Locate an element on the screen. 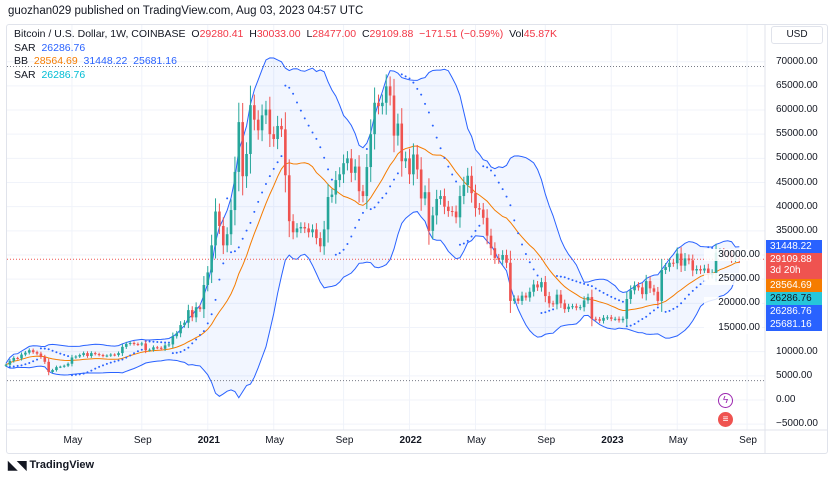  us-flag-icon: ≡ is located at coordinates (725, 419).